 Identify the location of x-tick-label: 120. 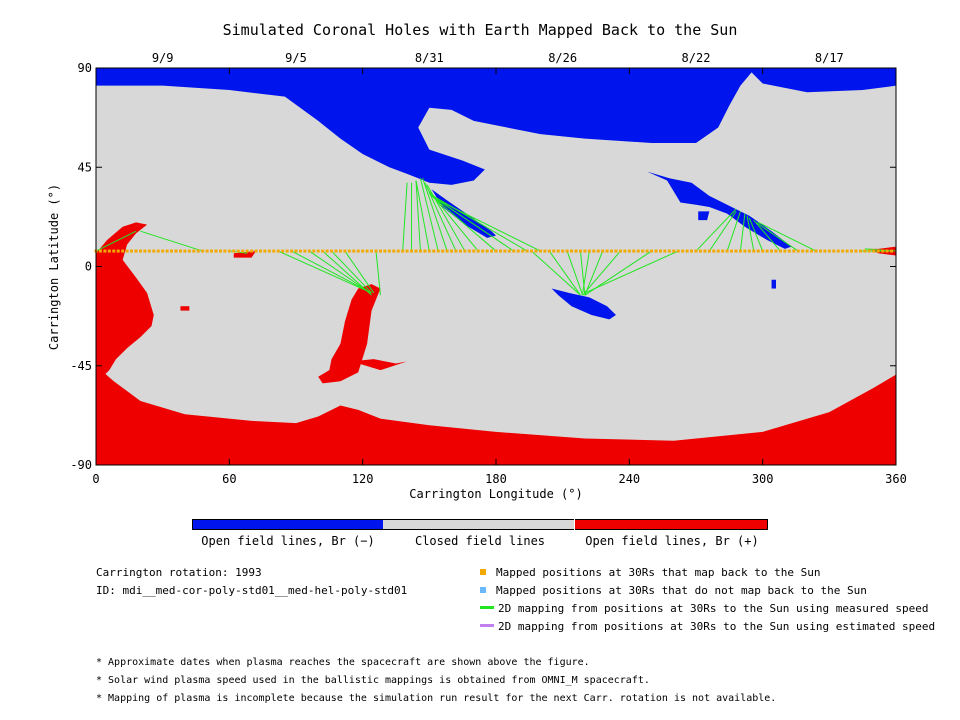
(363, 479).